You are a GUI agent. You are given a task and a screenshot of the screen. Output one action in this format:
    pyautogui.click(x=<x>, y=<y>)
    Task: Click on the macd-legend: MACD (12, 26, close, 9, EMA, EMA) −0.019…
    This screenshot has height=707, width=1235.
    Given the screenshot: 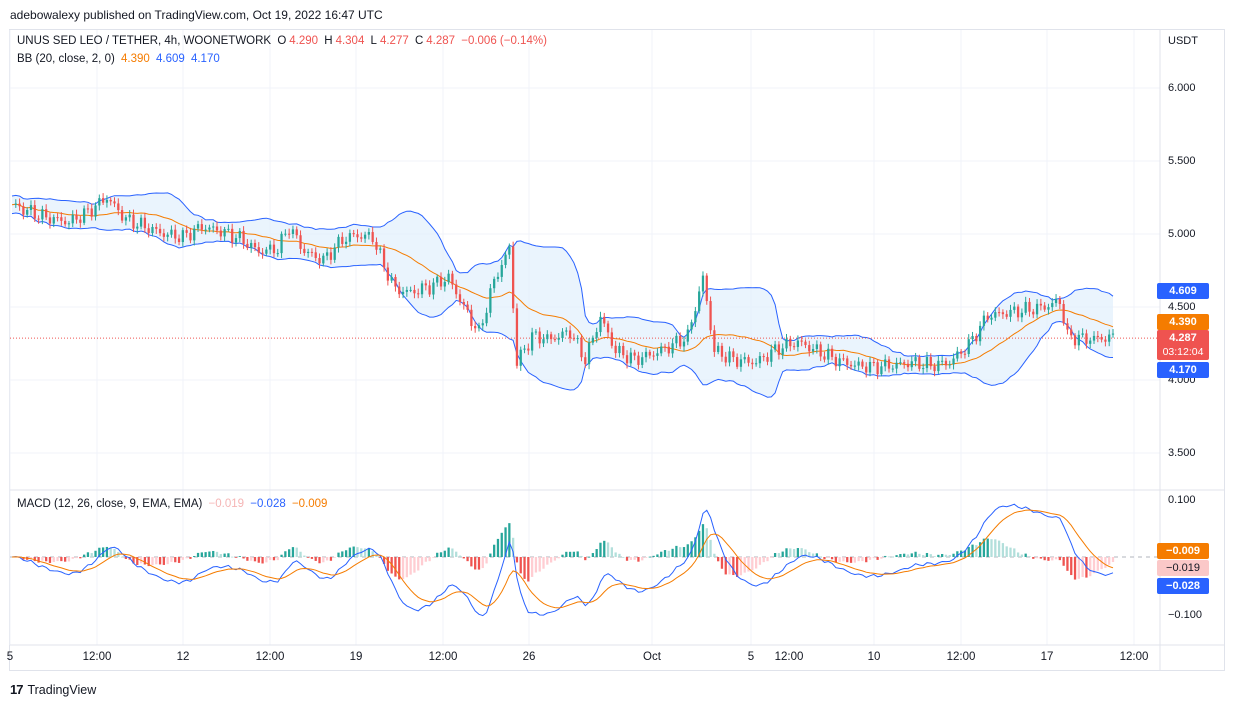 What is the action you would take?
    pyautogui.click(x=173, y=504)
    